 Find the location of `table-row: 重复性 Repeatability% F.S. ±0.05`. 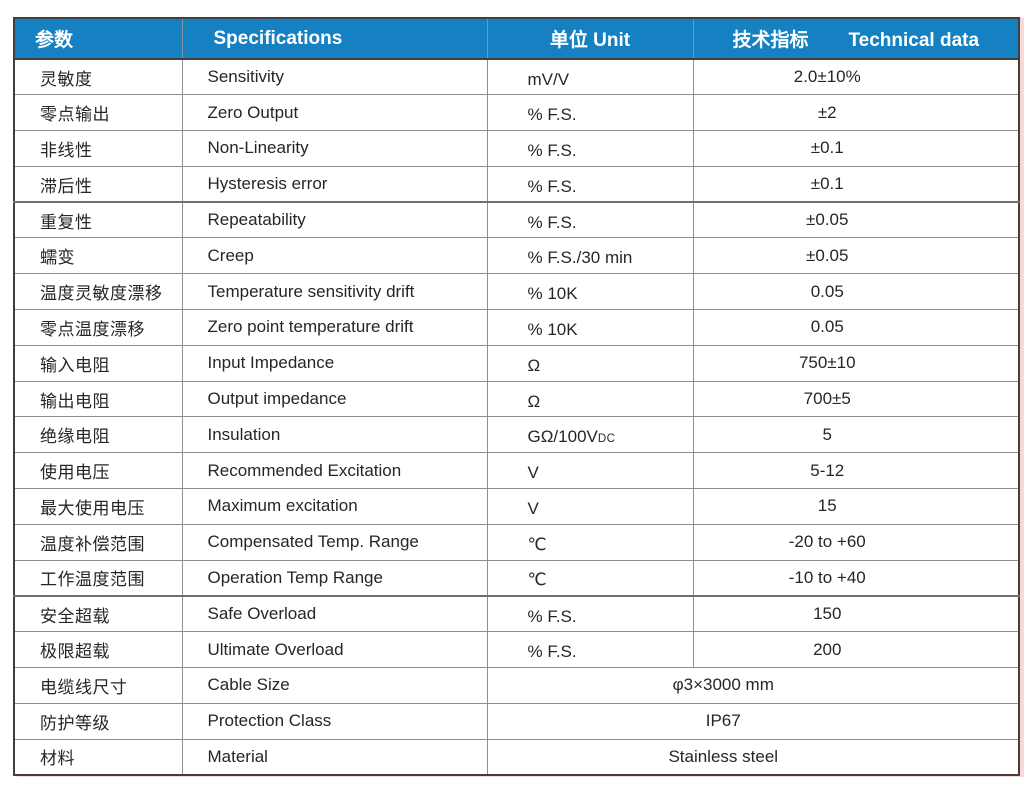

table-row: 重复性 Repeatability% F.S. ±0.05 is located at coordinates (516, 220).